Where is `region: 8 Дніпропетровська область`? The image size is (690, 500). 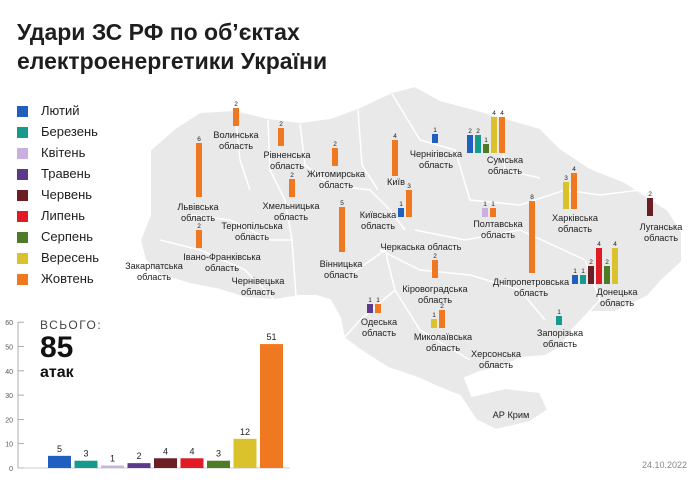
region: 8 Дніпропетровська область is located at coordinates (531, 246).